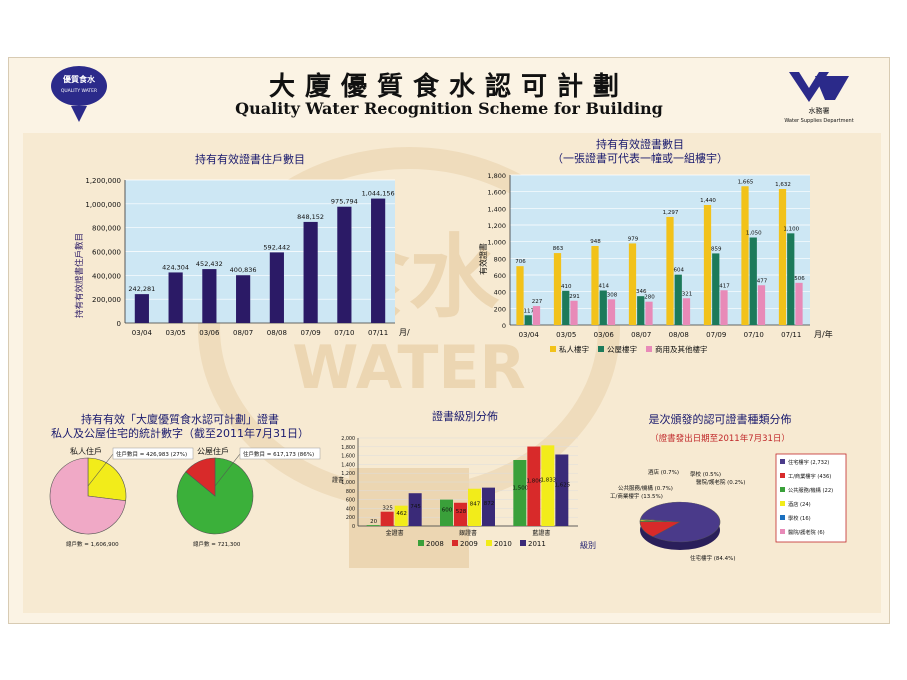 The height and width of the screenshot is (680, 907). I want to click on chart2-value-label: 477, so click(762, 281).